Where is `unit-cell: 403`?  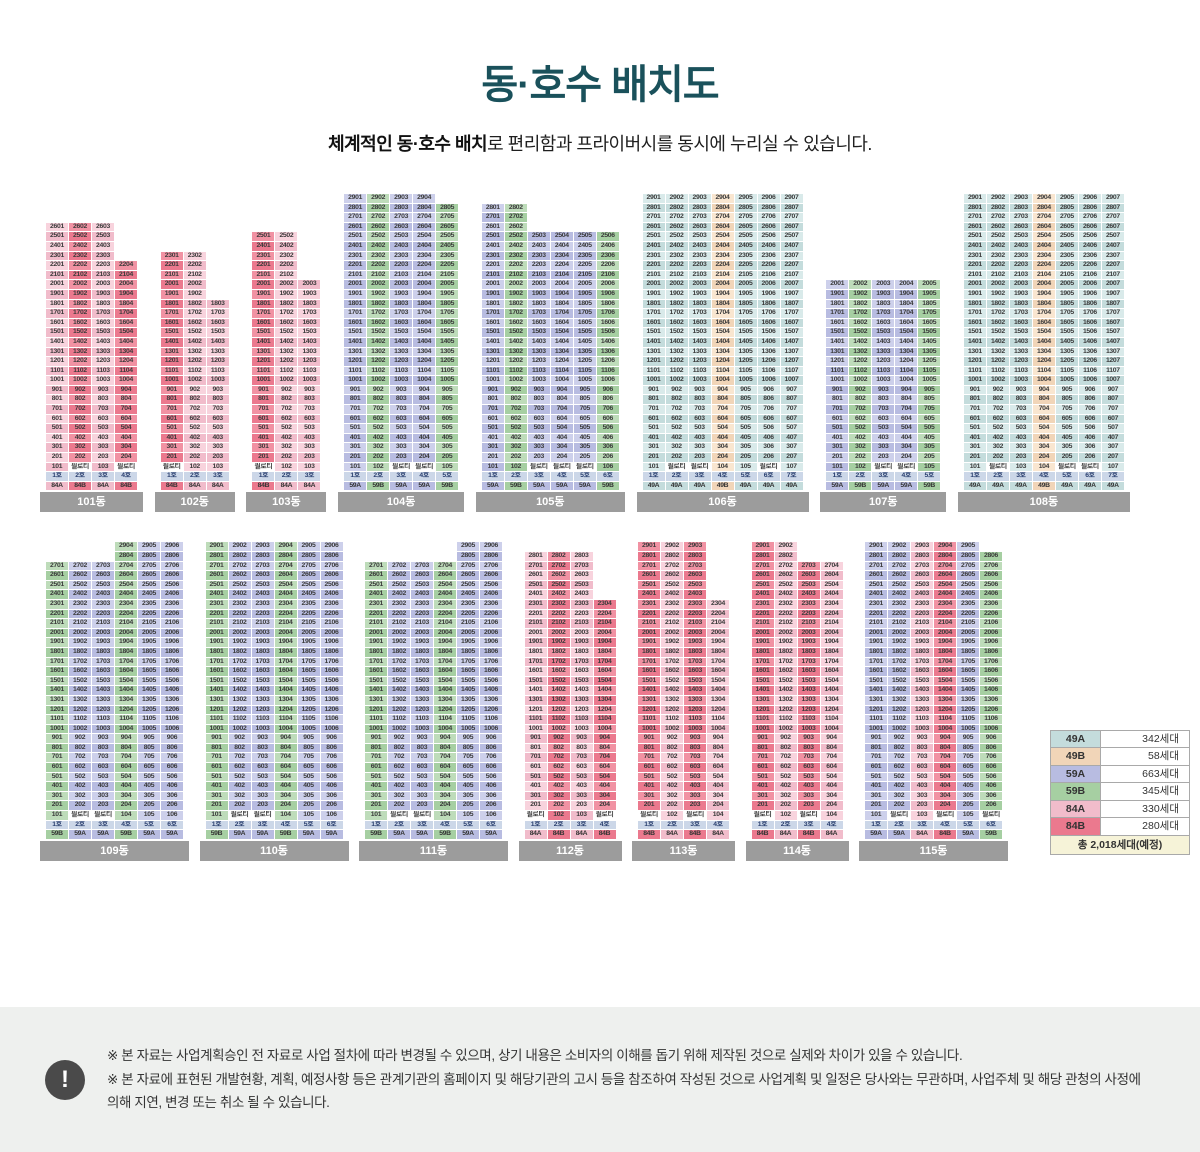
unit-cell: 403 is located at coordinates (922, 786).